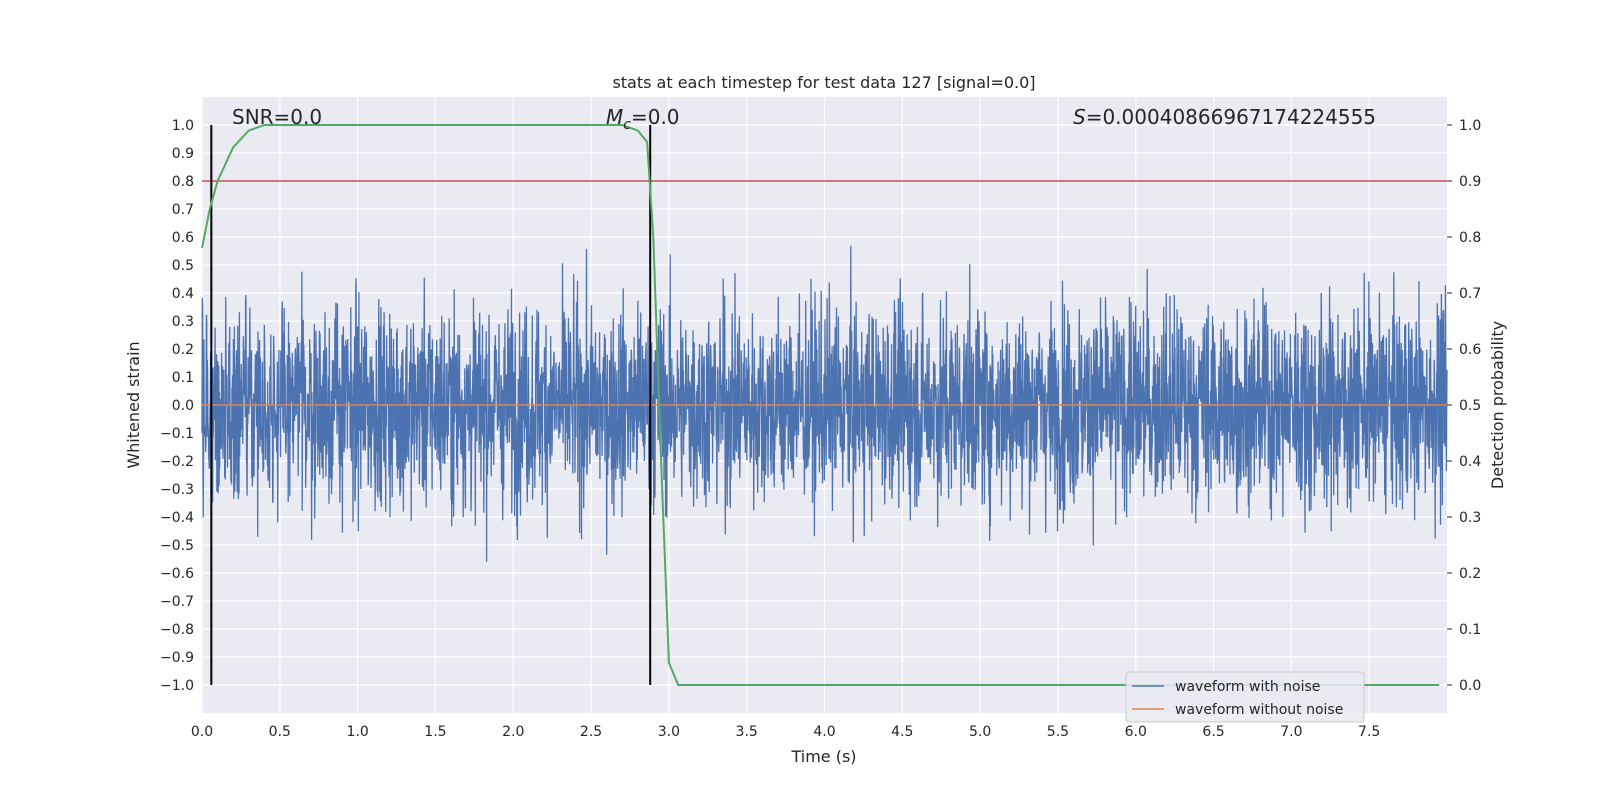 This screenshot has height=800, width=1600. What do you see at coordinates (177, 686) in the screenshot?
I see `y-tick-label: −1.0` at bounding box center [177, 686].